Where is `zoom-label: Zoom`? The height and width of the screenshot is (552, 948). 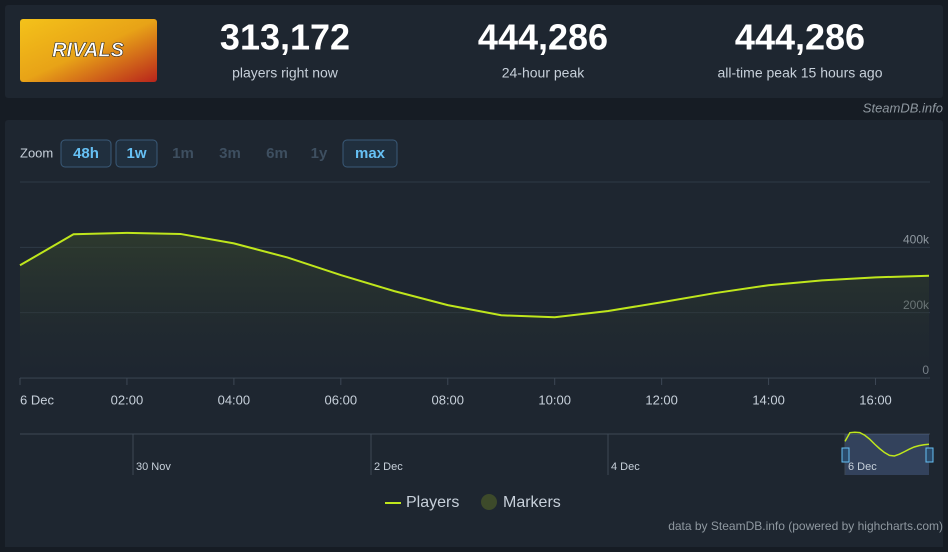
zoom-label: Zoom is located at coordinates (36, 152).